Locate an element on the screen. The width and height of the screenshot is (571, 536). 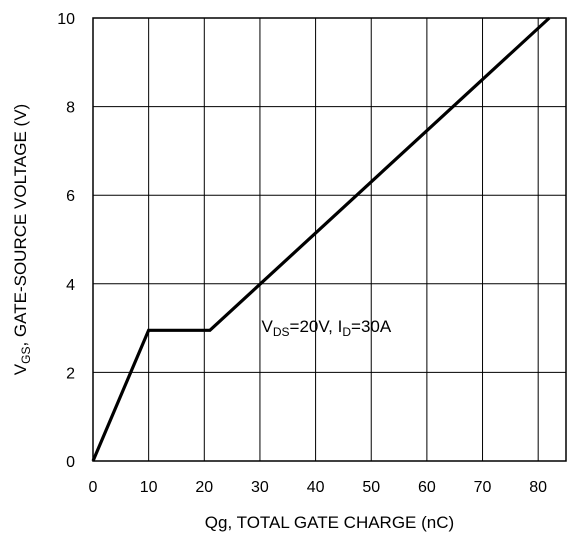
annot-v-sub: DS is located at coordinates (281, 332).